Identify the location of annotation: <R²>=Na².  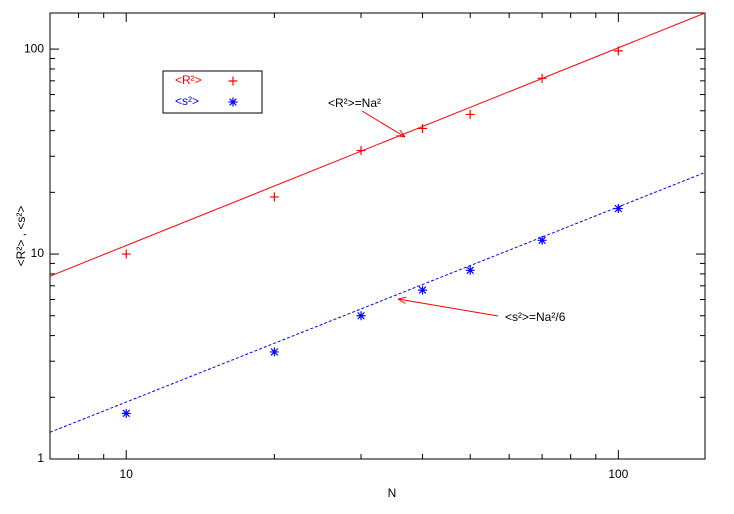
(354, 103).